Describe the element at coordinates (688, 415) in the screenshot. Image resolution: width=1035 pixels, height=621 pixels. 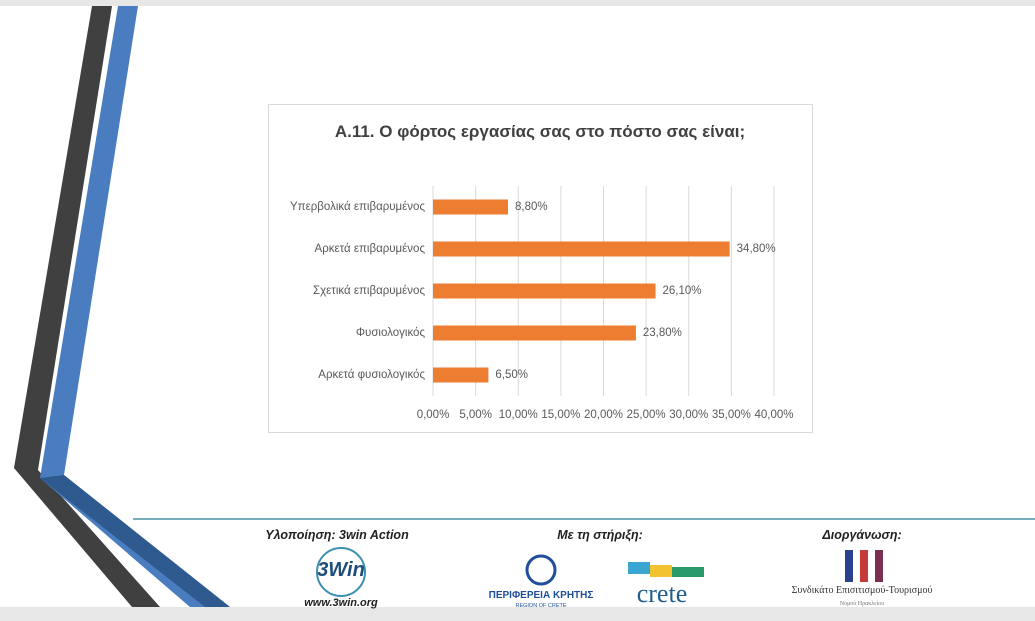
I see `x-tick-label: 30,00%` at that location.